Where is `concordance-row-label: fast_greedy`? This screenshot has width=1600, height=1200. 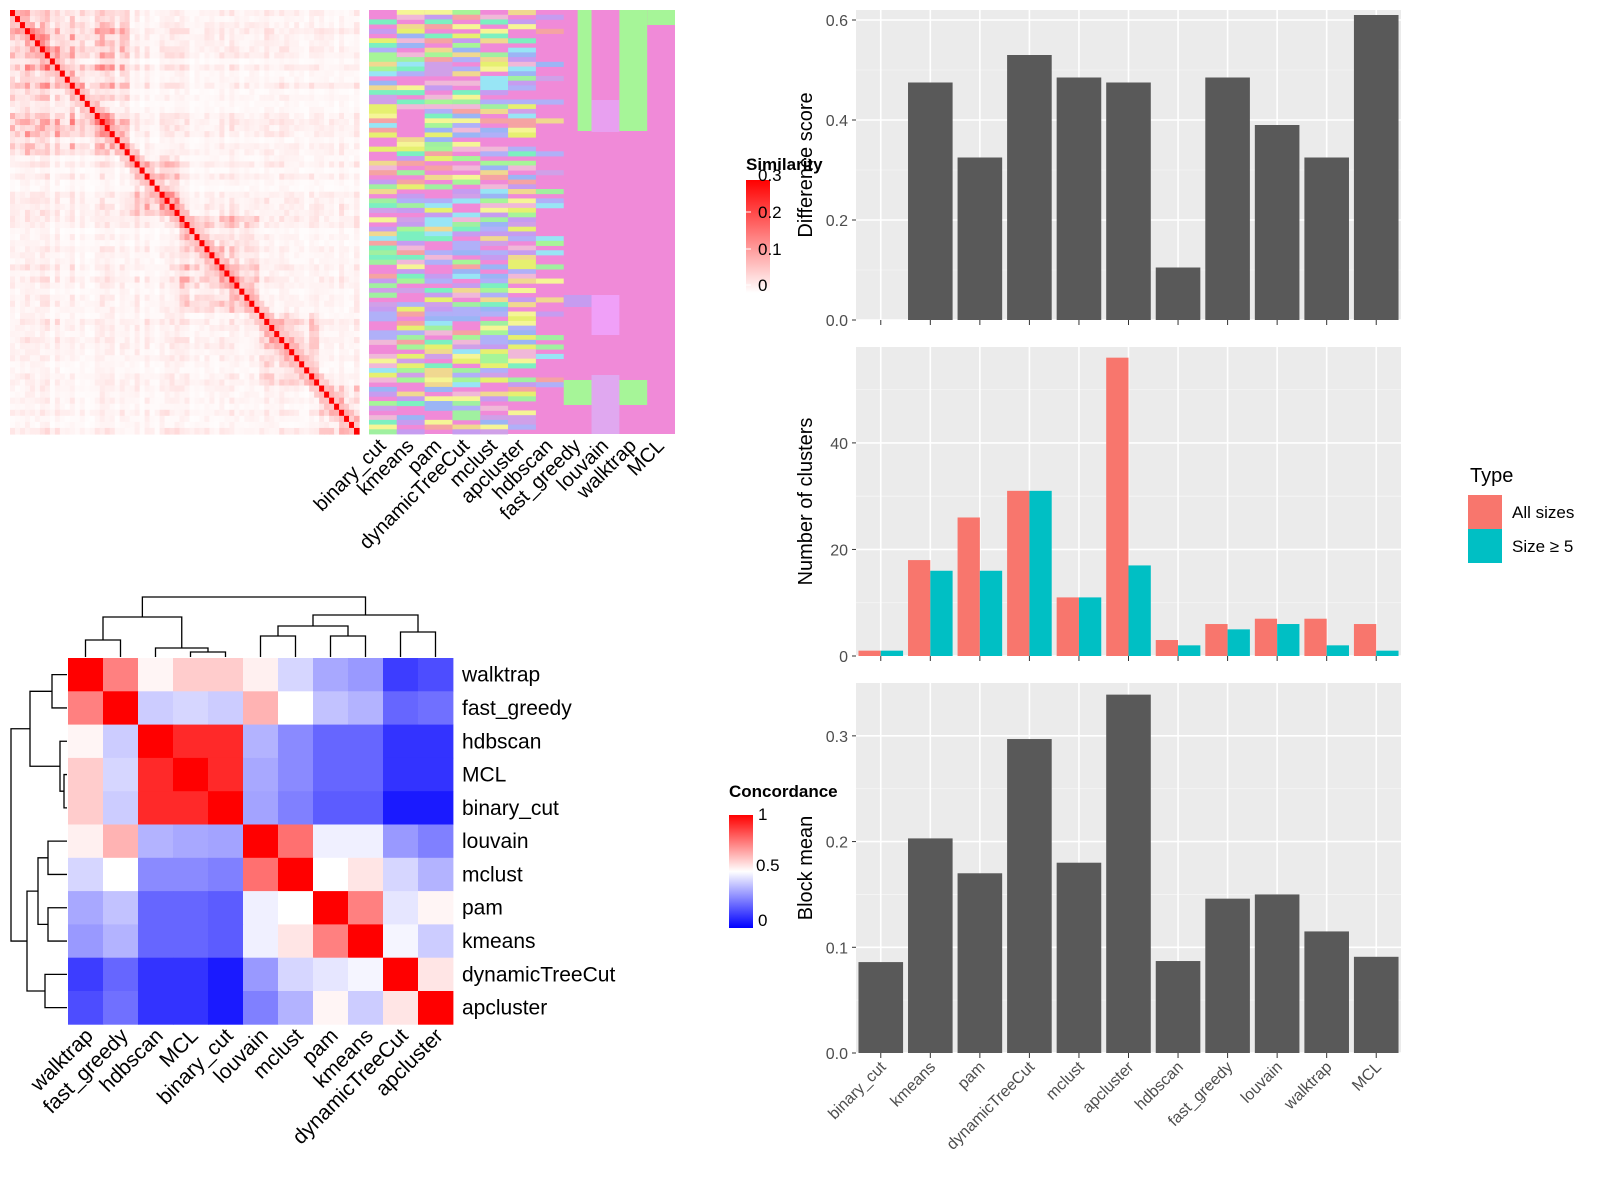
concordance-row-label: fast_greedy is located at coordinates (517, 708).